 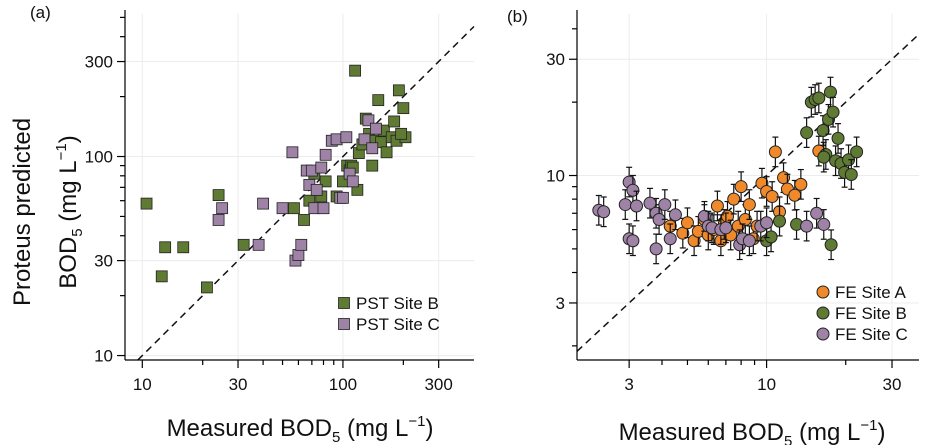 I want to click on y-tick-label-0: 3, so click(x=560, y=303).